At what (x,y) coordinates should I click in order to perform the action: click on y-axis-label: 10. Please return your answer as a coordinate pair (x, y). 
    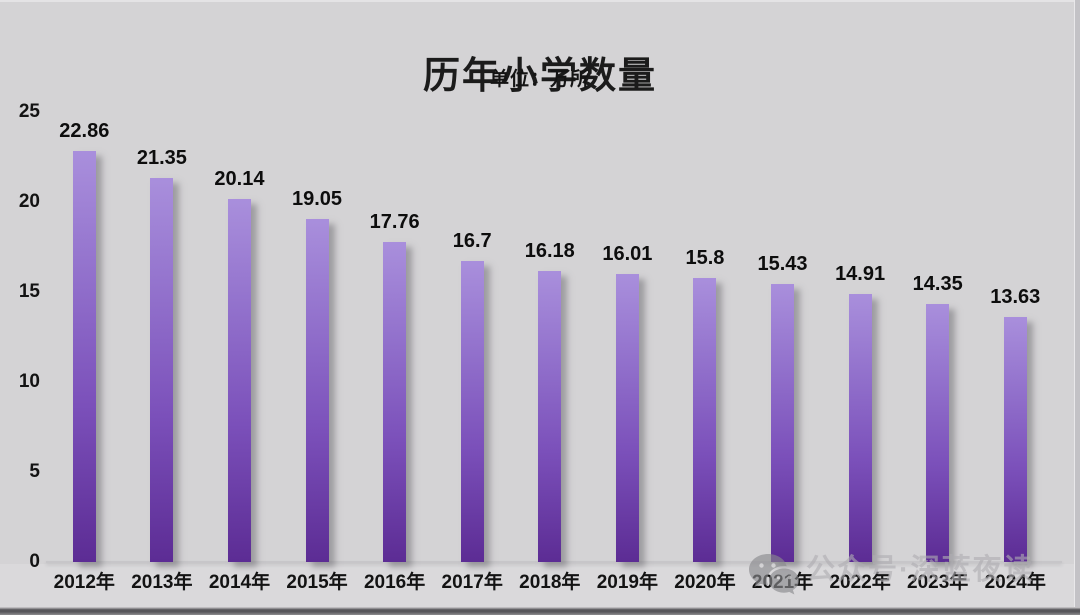
    Looking at the image, I should click on (29, 381).